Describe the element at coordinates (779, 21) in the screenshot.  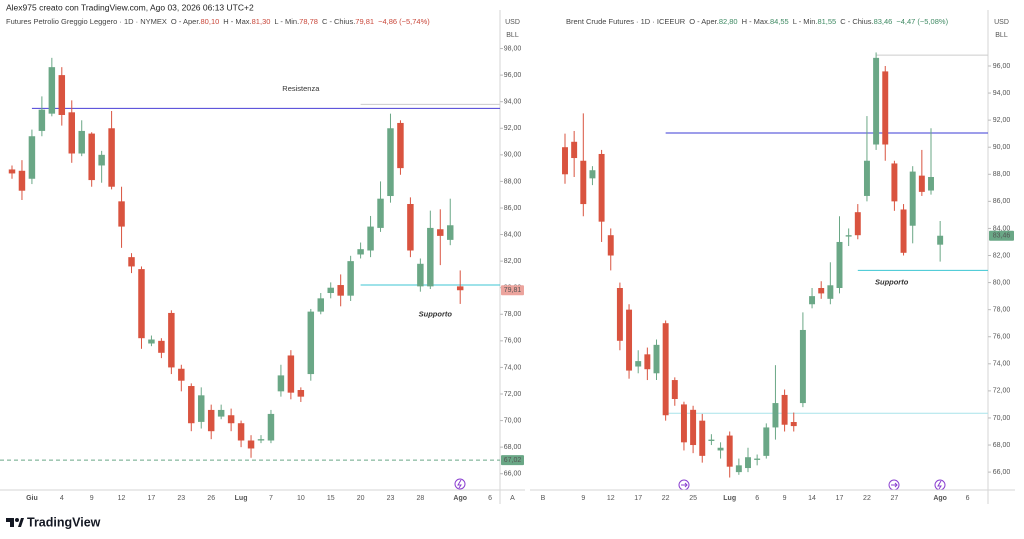
I see `quote-value: 84,55` at that location.